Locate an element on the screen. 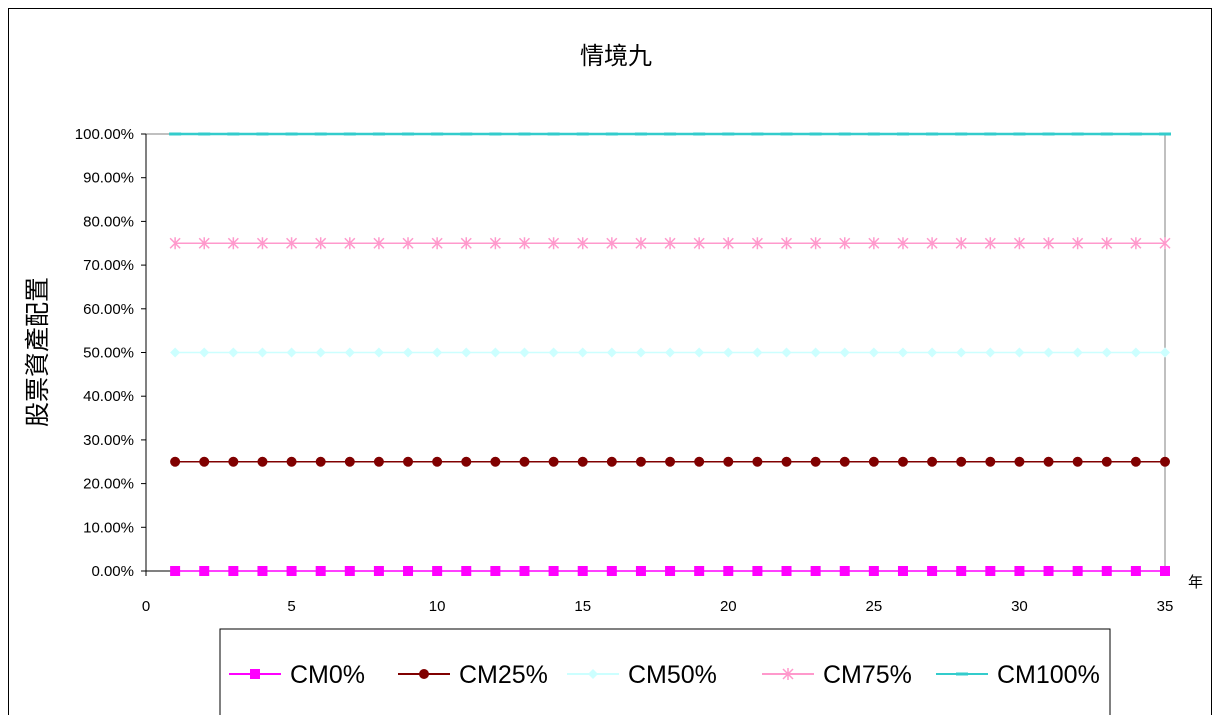  legend: CM0% CM25% CM50% CM75% CM100% is located at coordinates (665, 671).